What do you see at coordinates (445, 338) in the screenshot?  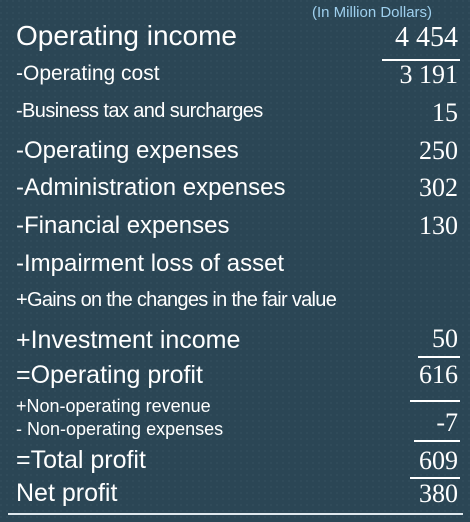 I see `row-value-investment-income: 50` at bounding box center [445, 338].